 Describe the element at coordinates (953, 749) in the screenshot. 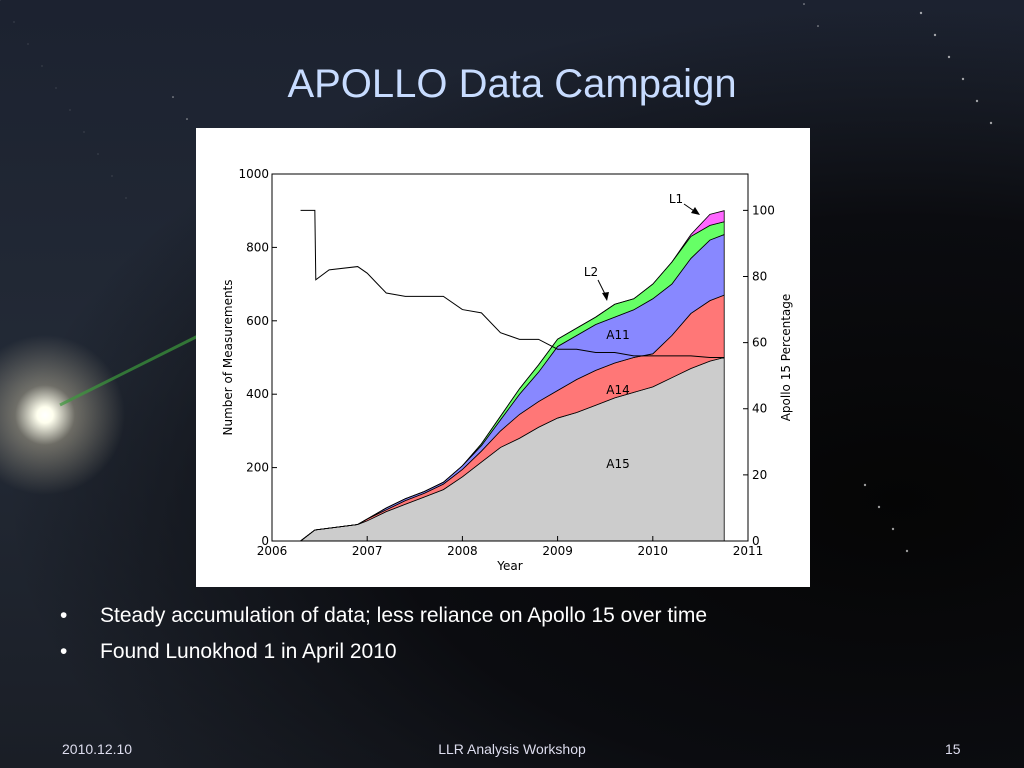

I see `footer-page: 15` at that location.